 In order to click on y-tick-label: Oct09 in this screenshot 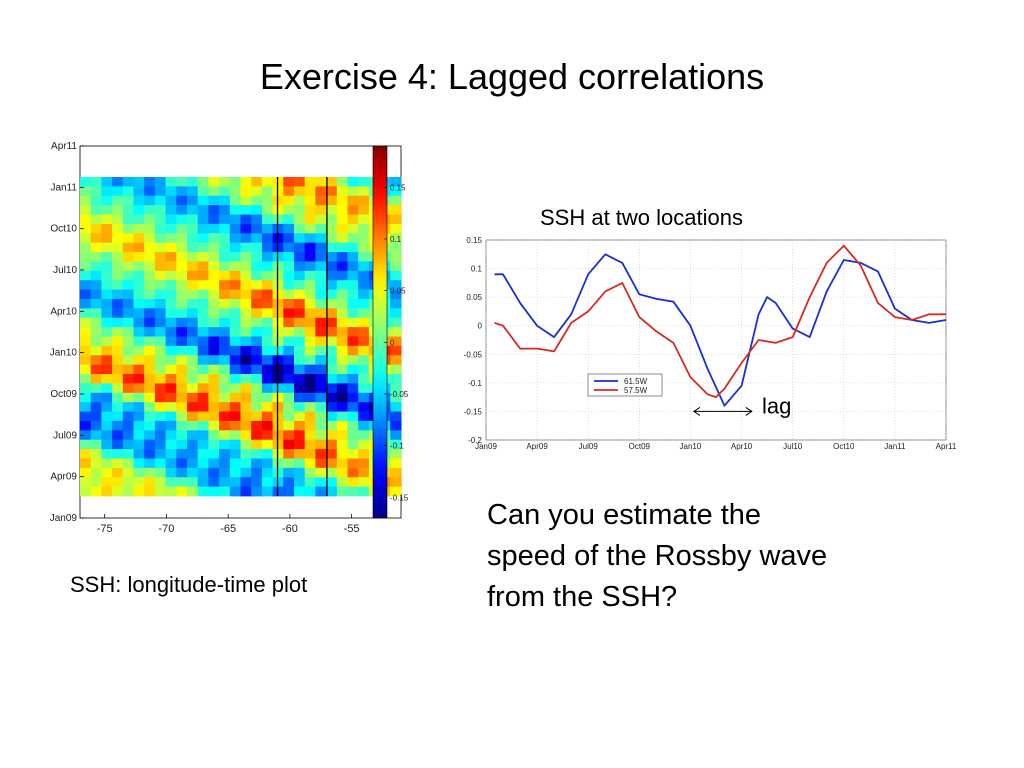, I will do `click(63, 394)`.